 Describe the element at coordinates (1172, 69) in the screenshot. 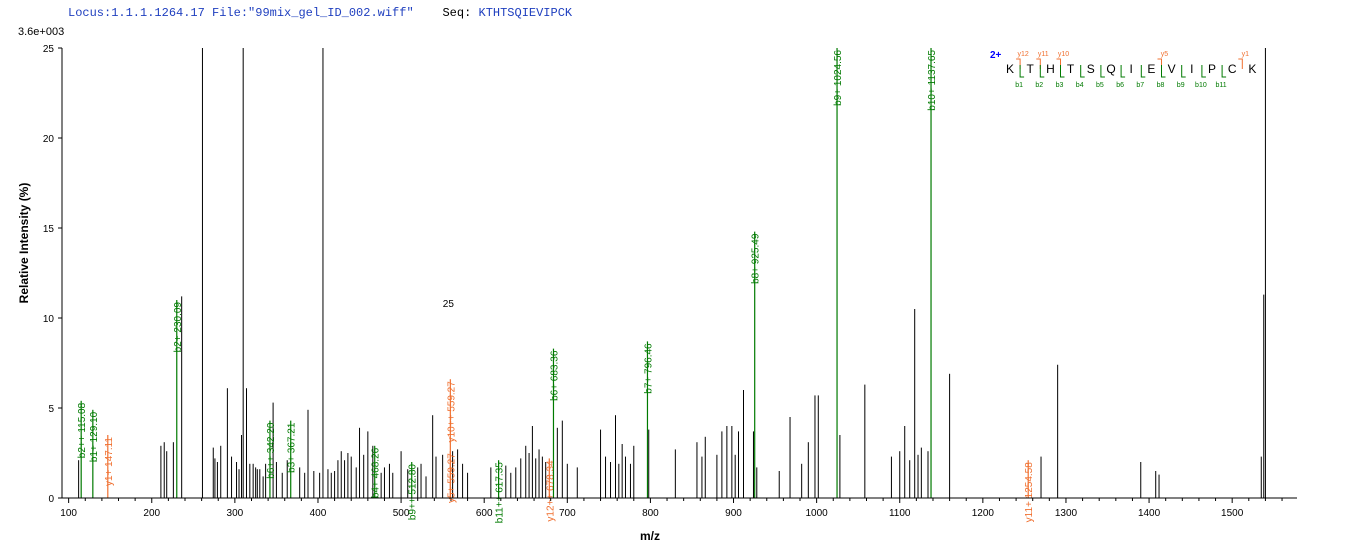

I see `residue-label: V` at that location.